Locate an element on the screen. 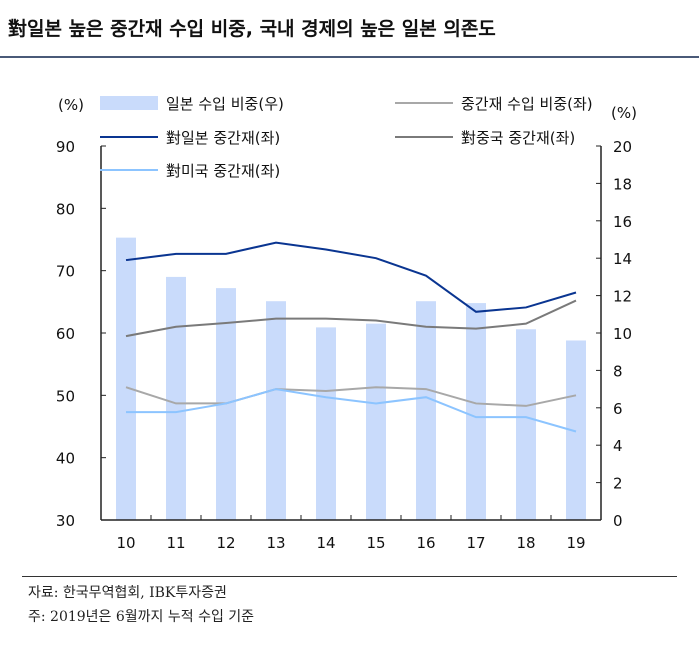  right-tick-label: 10 is located at coordinates (622, 334).